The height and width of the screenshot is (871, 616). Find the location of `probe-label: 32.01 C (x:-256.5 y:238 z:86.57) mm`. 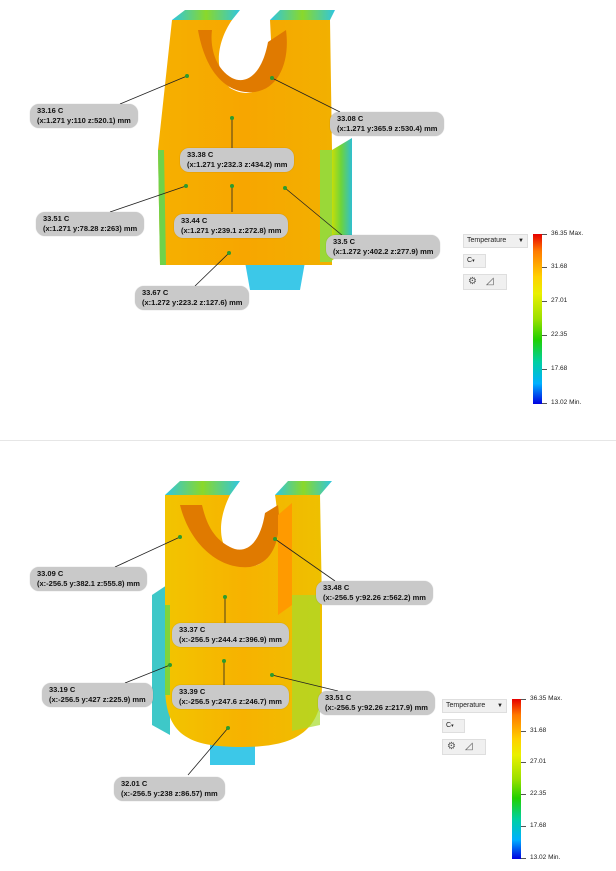

probe-label: 32.01 C (x:-256.5 y:238 z:86.57) mm is located at coordinates (169, 789).